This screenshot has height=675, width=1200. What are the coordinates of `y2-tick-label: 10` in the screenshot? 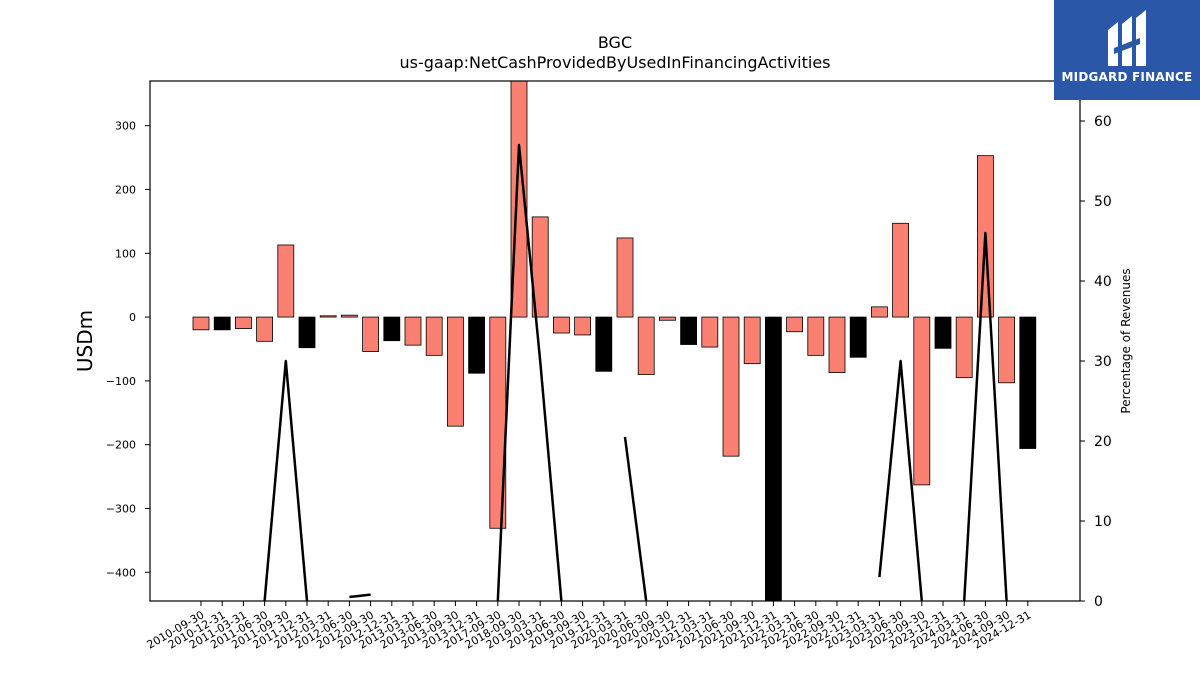 It's located at (1103, 522).